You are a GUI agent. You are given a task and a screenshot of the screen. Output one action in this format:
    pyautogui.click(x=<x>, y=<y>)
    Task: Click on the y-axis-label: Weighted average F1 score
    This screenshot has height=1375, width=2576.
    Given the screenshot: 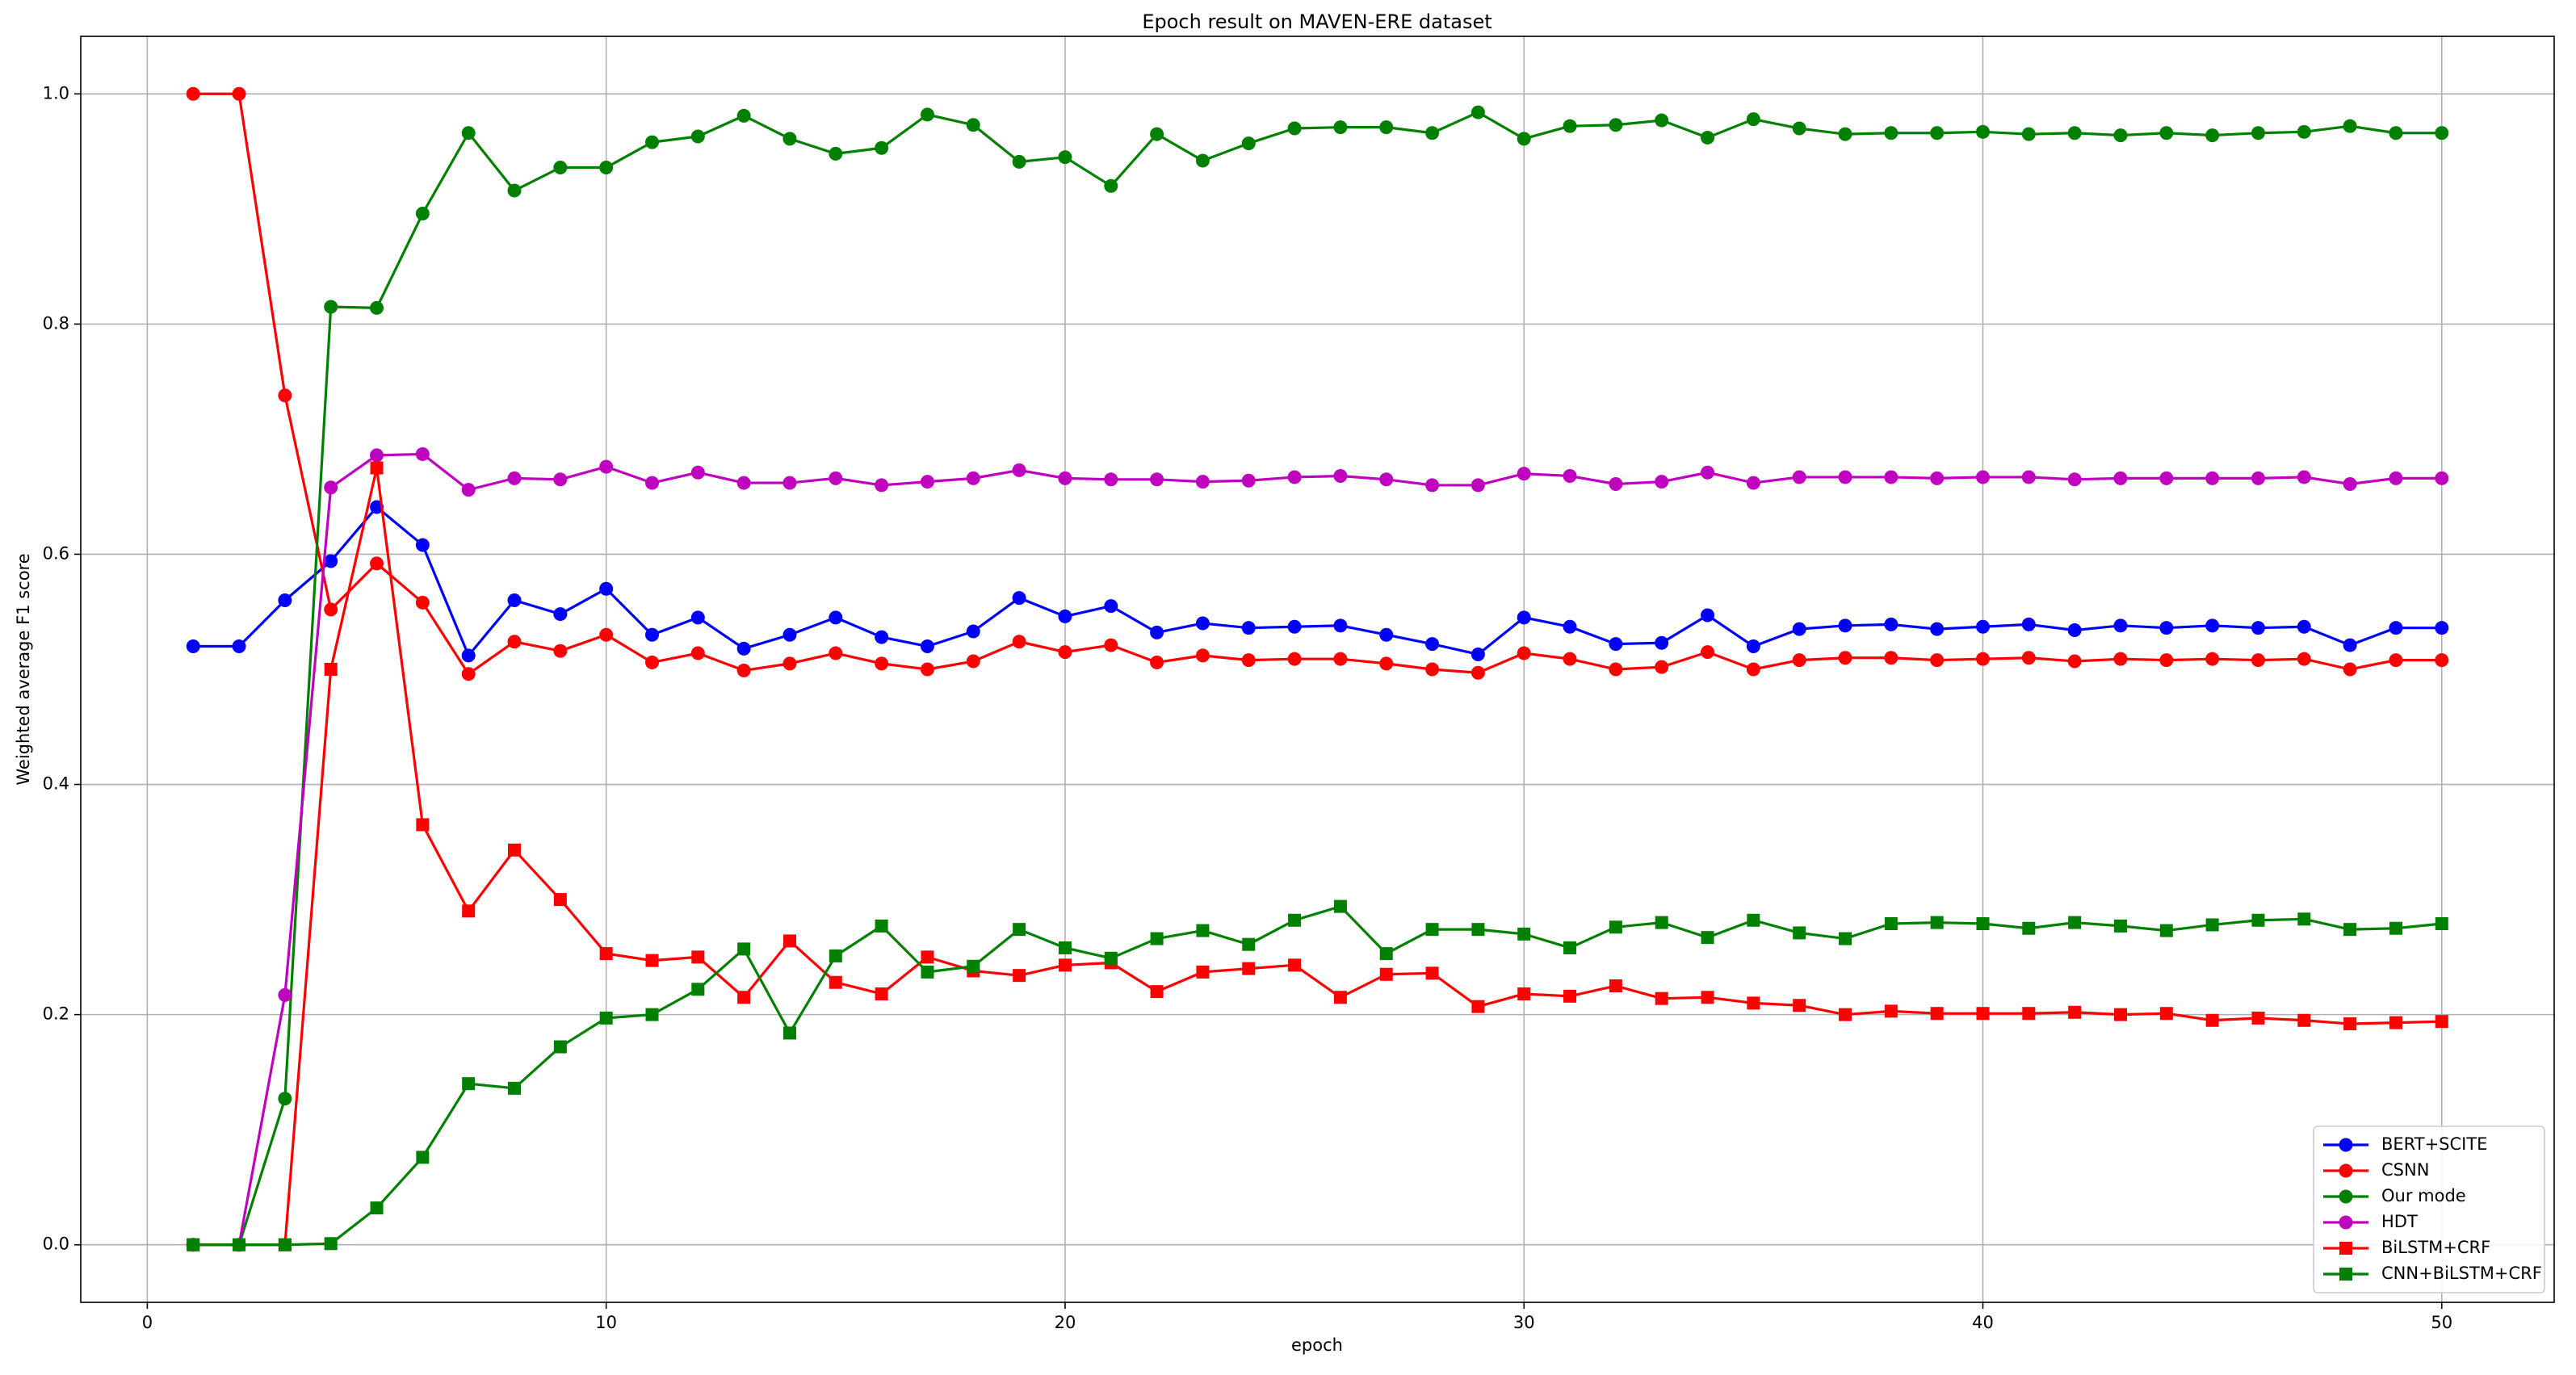 What is the action you would take?
    pyautogui.click(x=23, y=669)
    